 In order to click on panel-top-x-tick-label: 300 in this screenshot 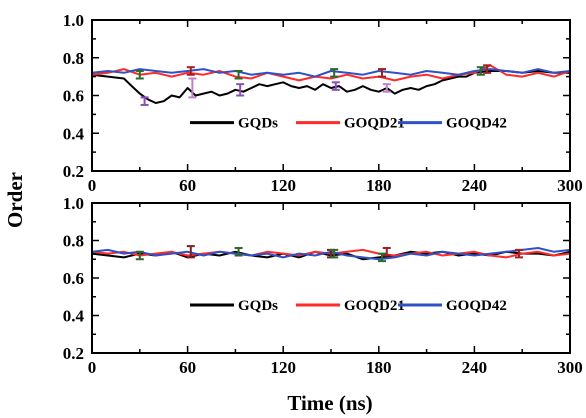, I will do `click(570, 185)`.